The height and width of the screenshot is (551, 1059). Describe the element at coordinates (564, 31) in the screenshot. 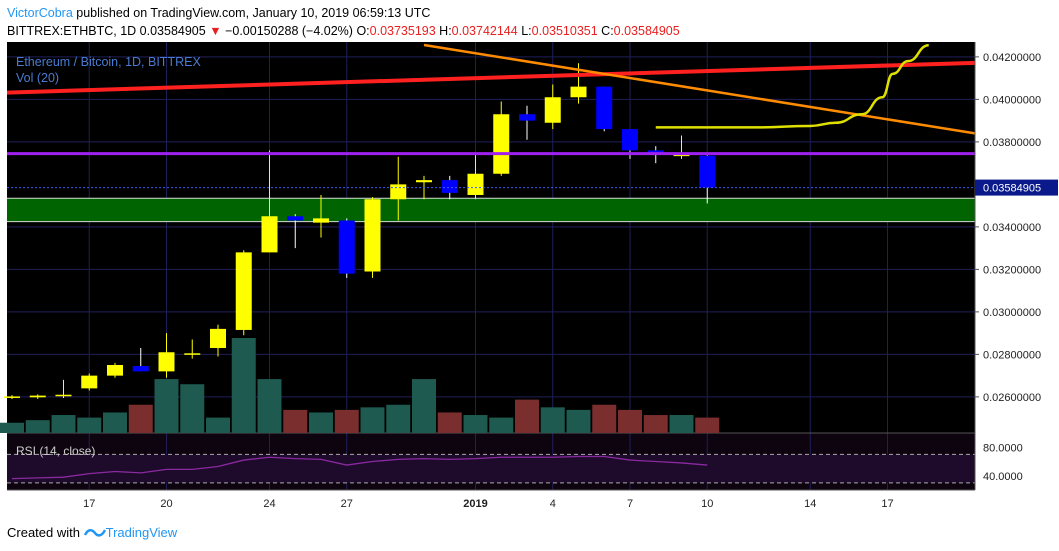

I see `low-value: 0.03510351` at that location.